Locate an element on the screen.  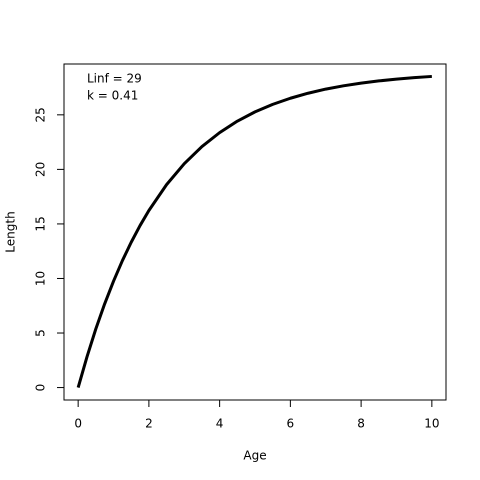
y-tick-label: 5 is located at coordinates (41, 333).